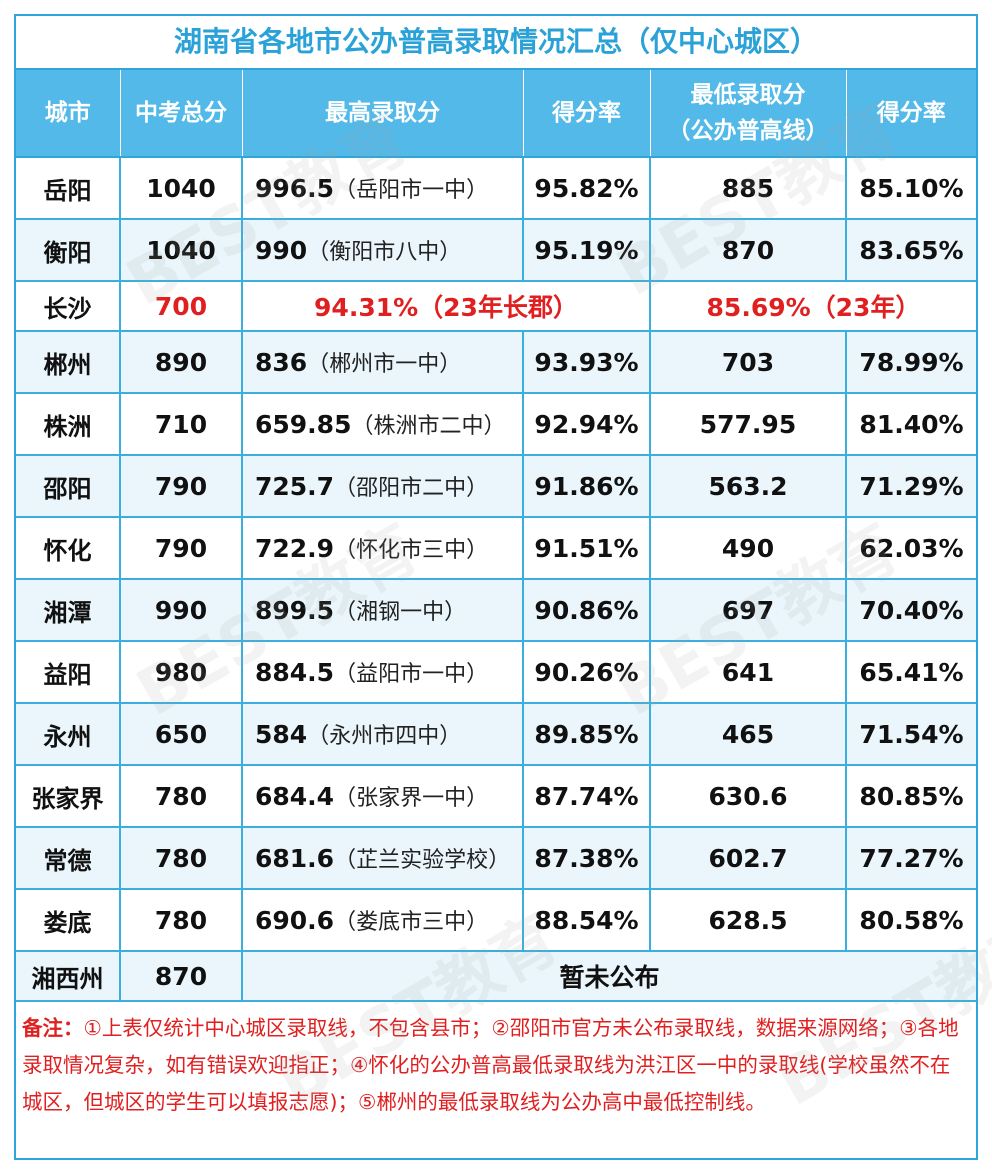 Image resolution: width=992 pixels, height=1174 pixels. Describe the element at coordinates (911, 548) in the screenshot. I see `rate2-cell: 62.03%` at that location.